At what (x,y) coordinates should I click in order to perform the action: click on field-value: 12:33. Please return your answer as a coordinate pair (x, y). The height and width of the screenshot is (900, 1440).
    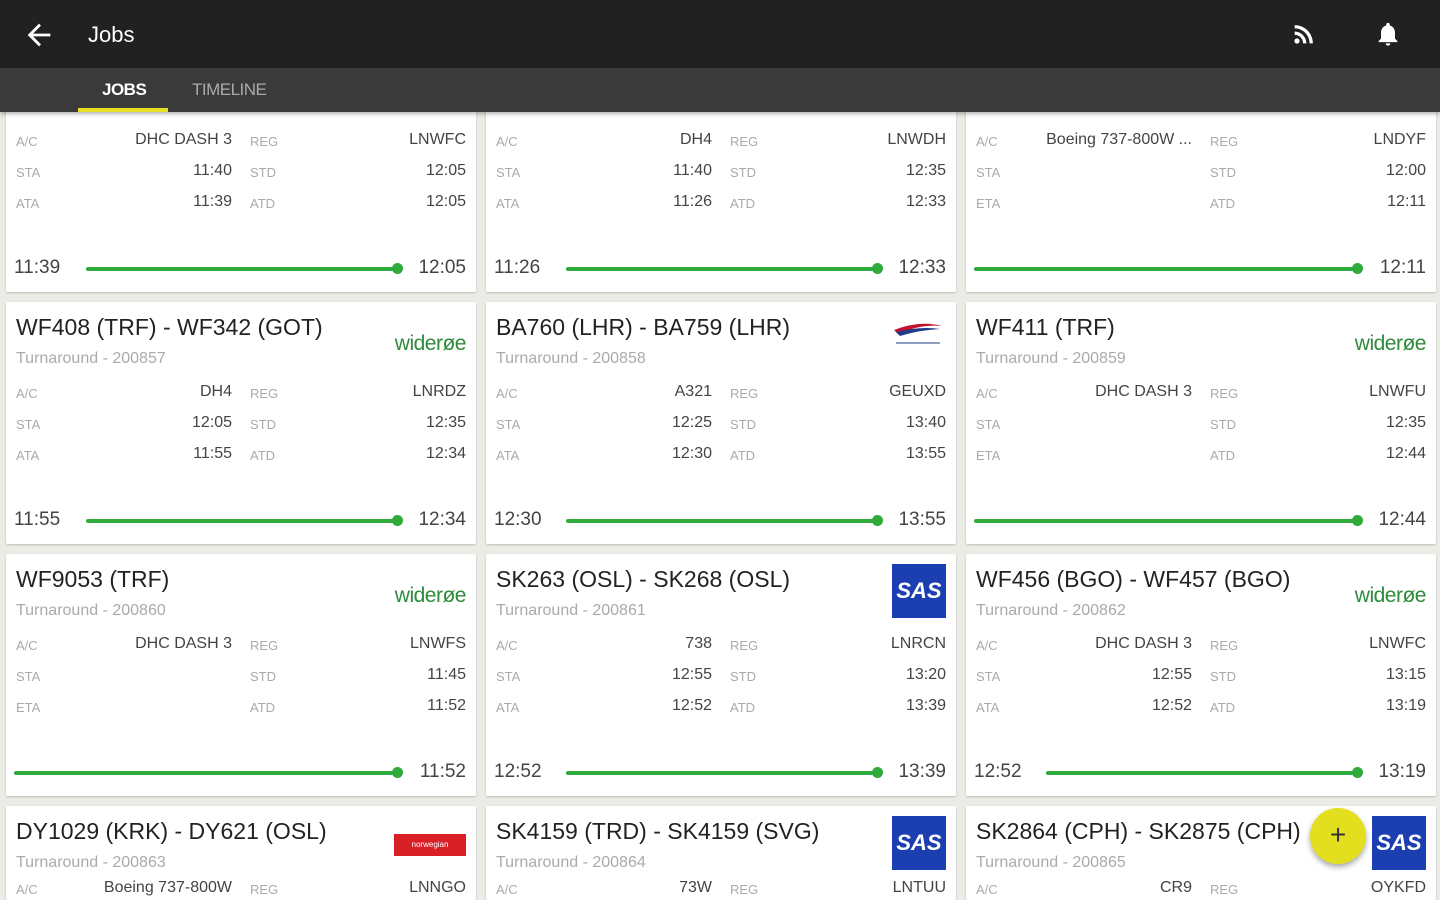
    Looking at the image, I should click on (925, 201).